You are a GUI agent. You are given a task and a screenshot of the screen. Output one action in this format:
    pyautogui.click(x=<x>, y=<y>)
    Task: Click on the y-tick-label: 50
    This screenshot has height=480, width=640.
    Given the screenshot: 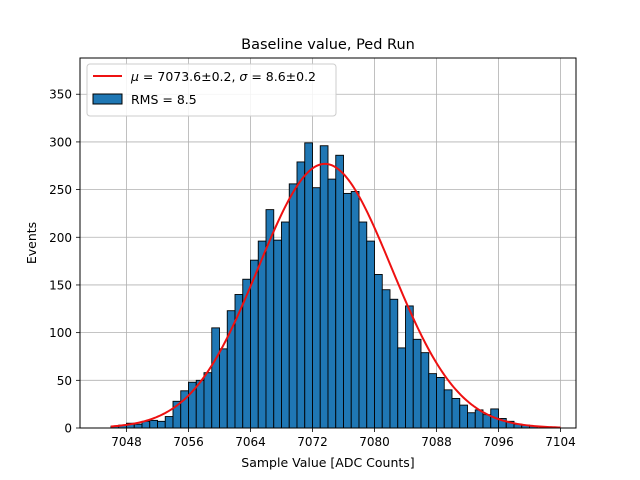 What is the action you would take?
    pyautogui.click(x=64, y=381)
    